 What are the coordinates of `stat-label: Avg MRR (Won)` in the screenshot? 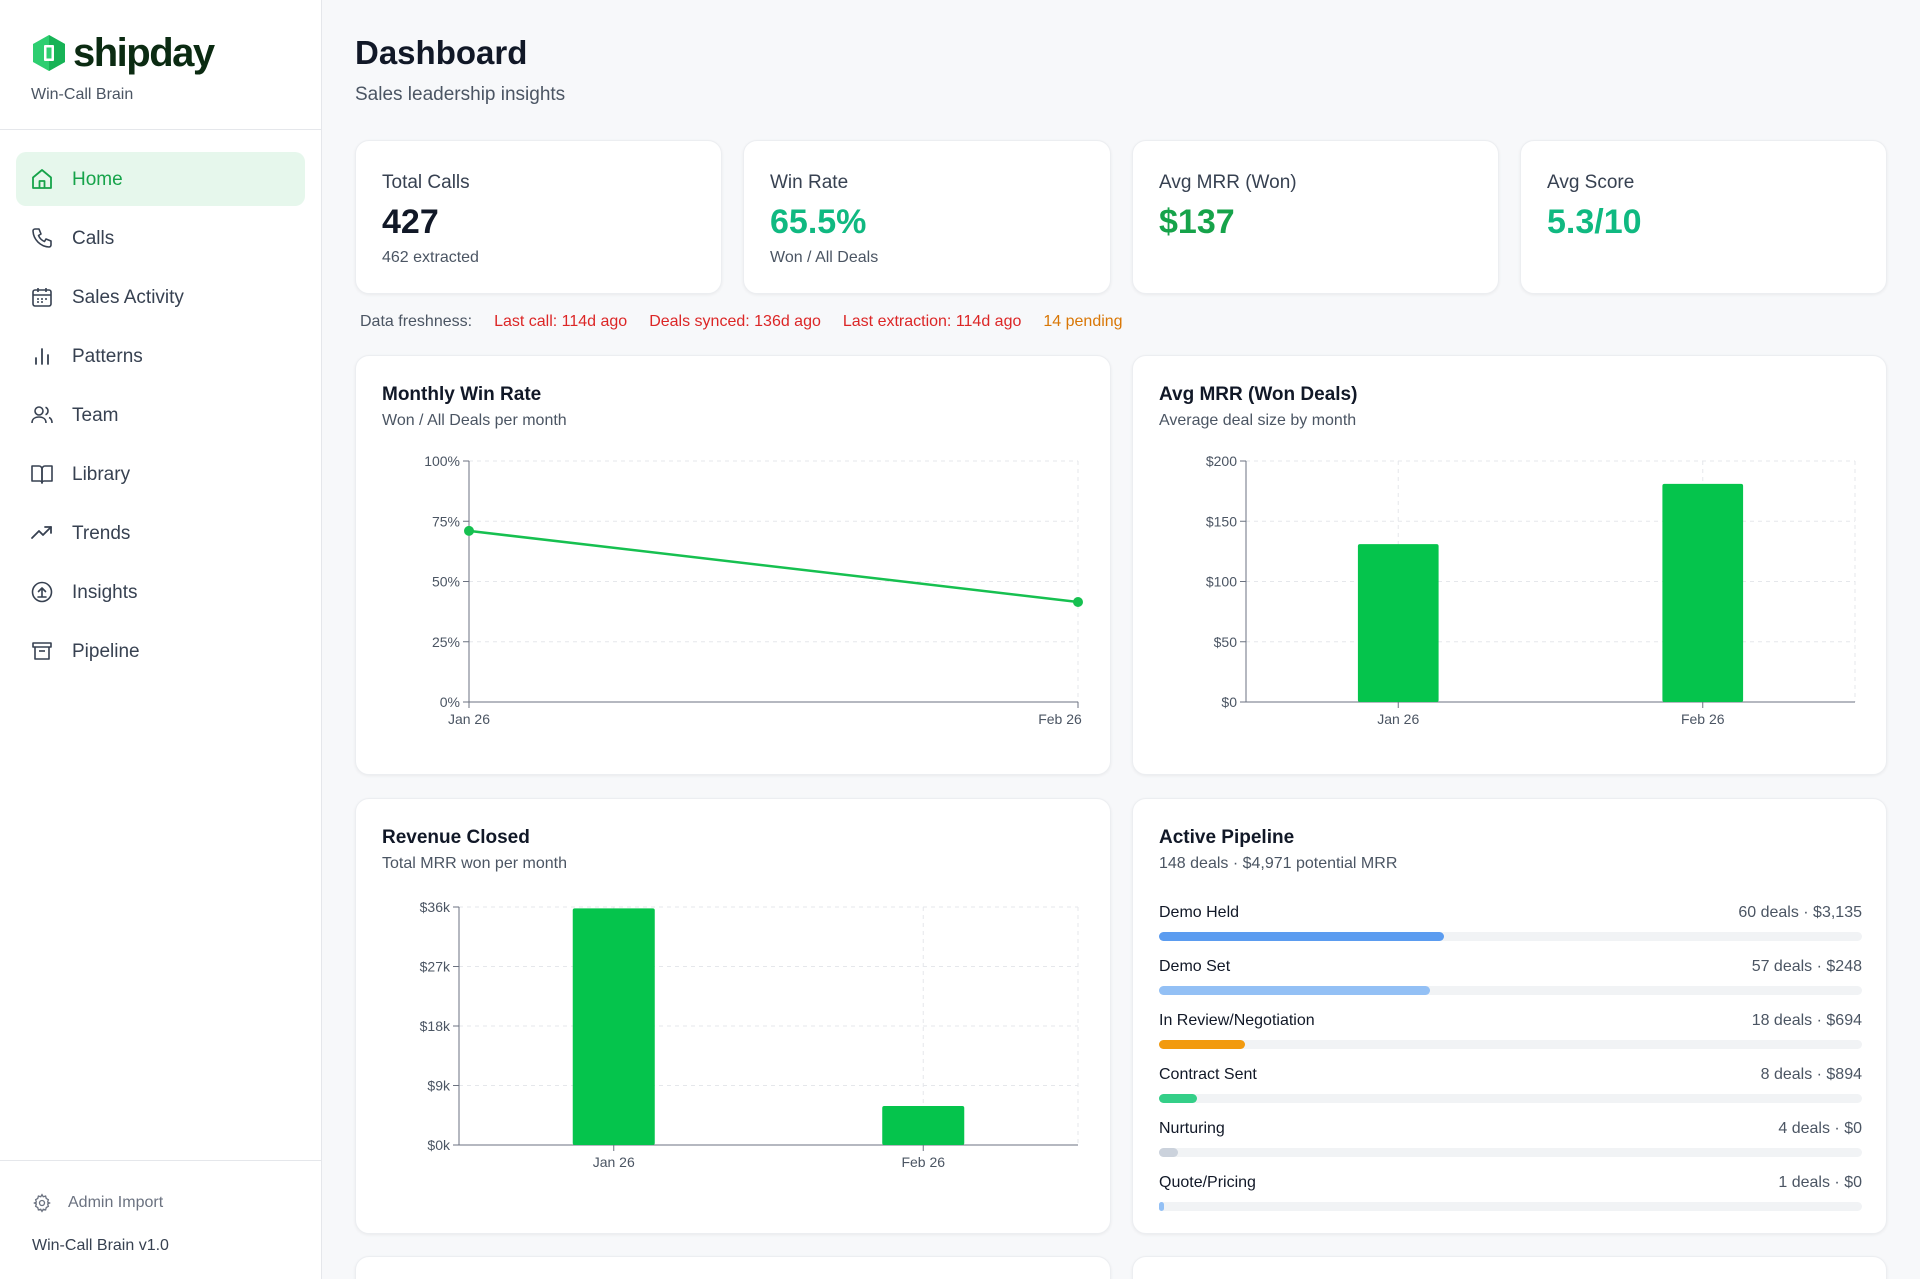 It's located at (1228, 182).